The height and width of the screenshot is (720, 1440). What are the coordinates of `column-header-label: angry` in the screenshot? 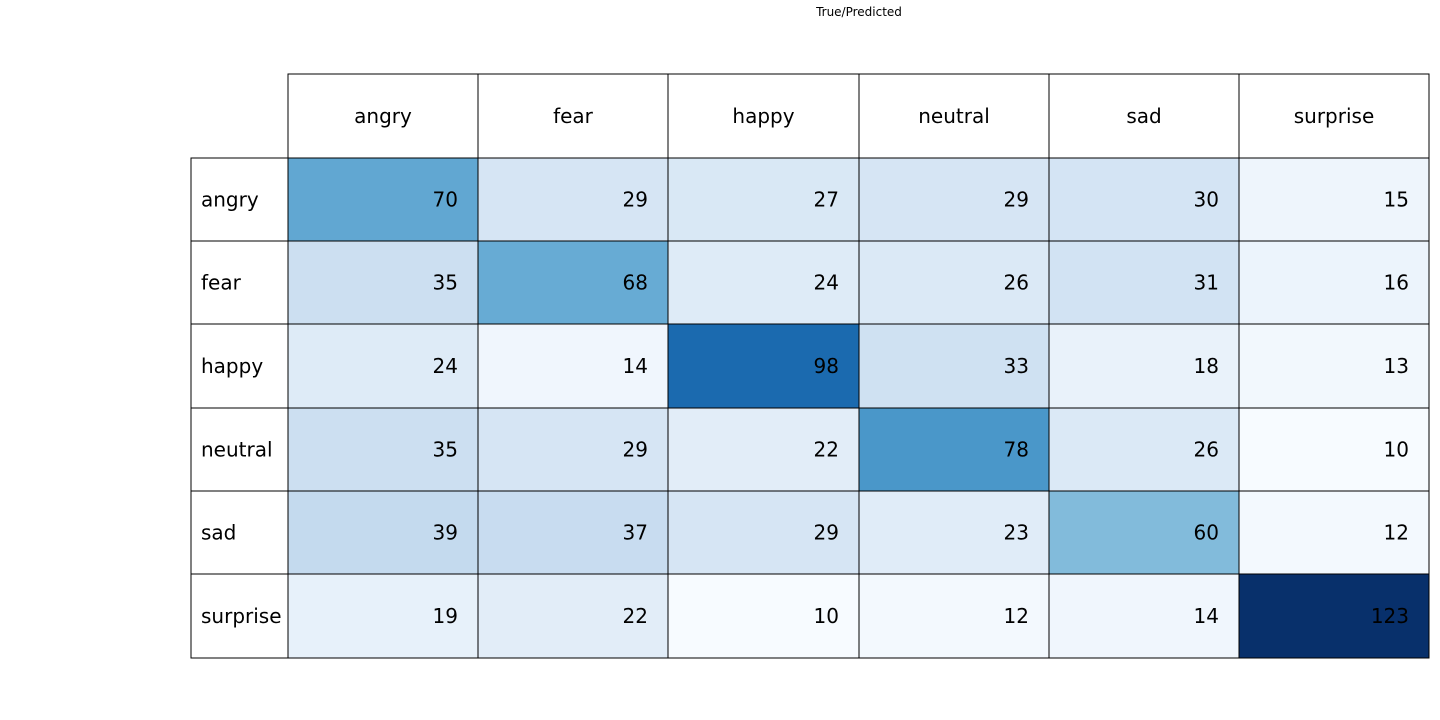 It's located at (383, 116).